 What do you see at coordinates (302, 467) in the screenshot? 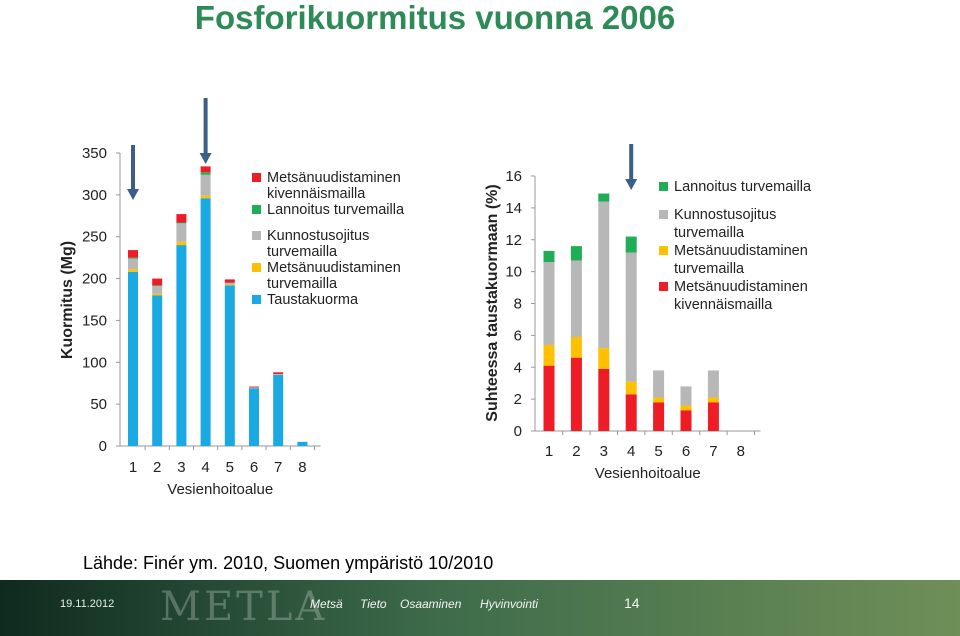
I see `chart1-category-label: 8` at bounding box center [302, 467].